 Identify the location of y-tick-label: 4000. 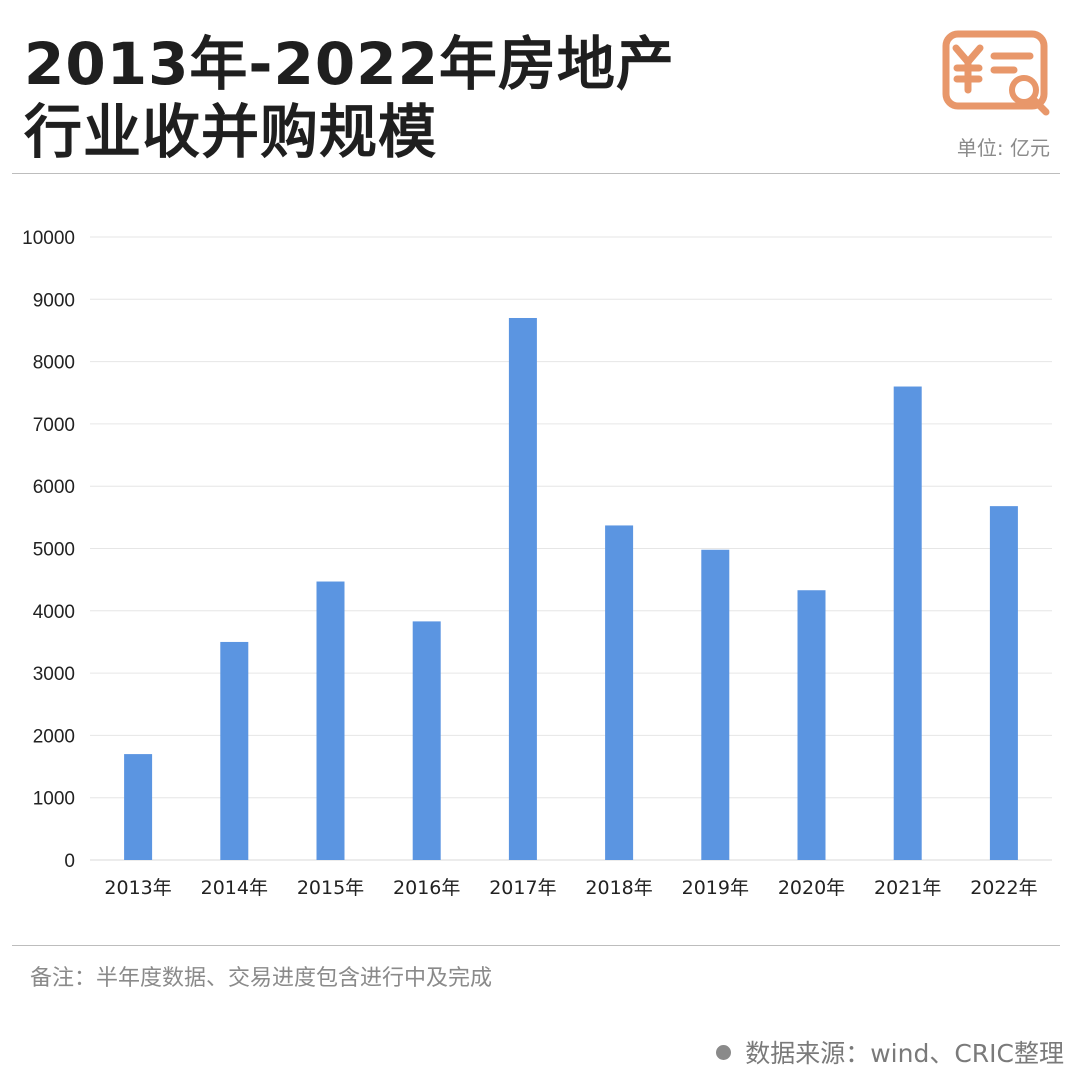
(54, 612).